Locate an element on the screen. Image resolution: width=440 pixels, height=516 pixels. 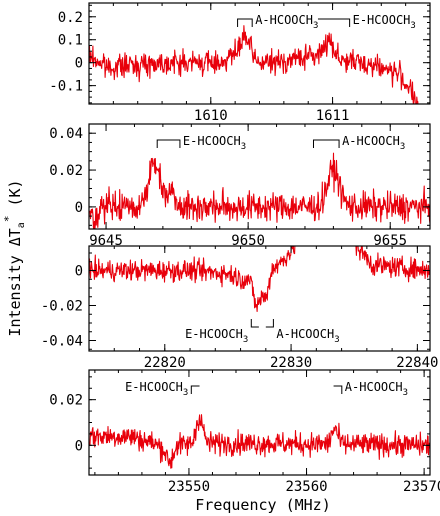
y-axis-label: Intensity ΔTa* (K) is located at coordinates (14, 257).